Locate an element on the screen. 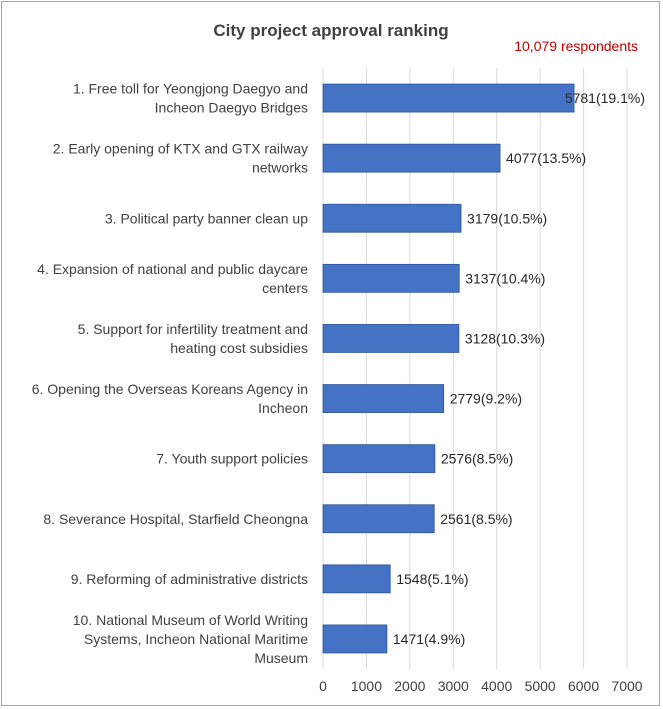  x-tick-label: 6000 is located at coordinates (583, 686).